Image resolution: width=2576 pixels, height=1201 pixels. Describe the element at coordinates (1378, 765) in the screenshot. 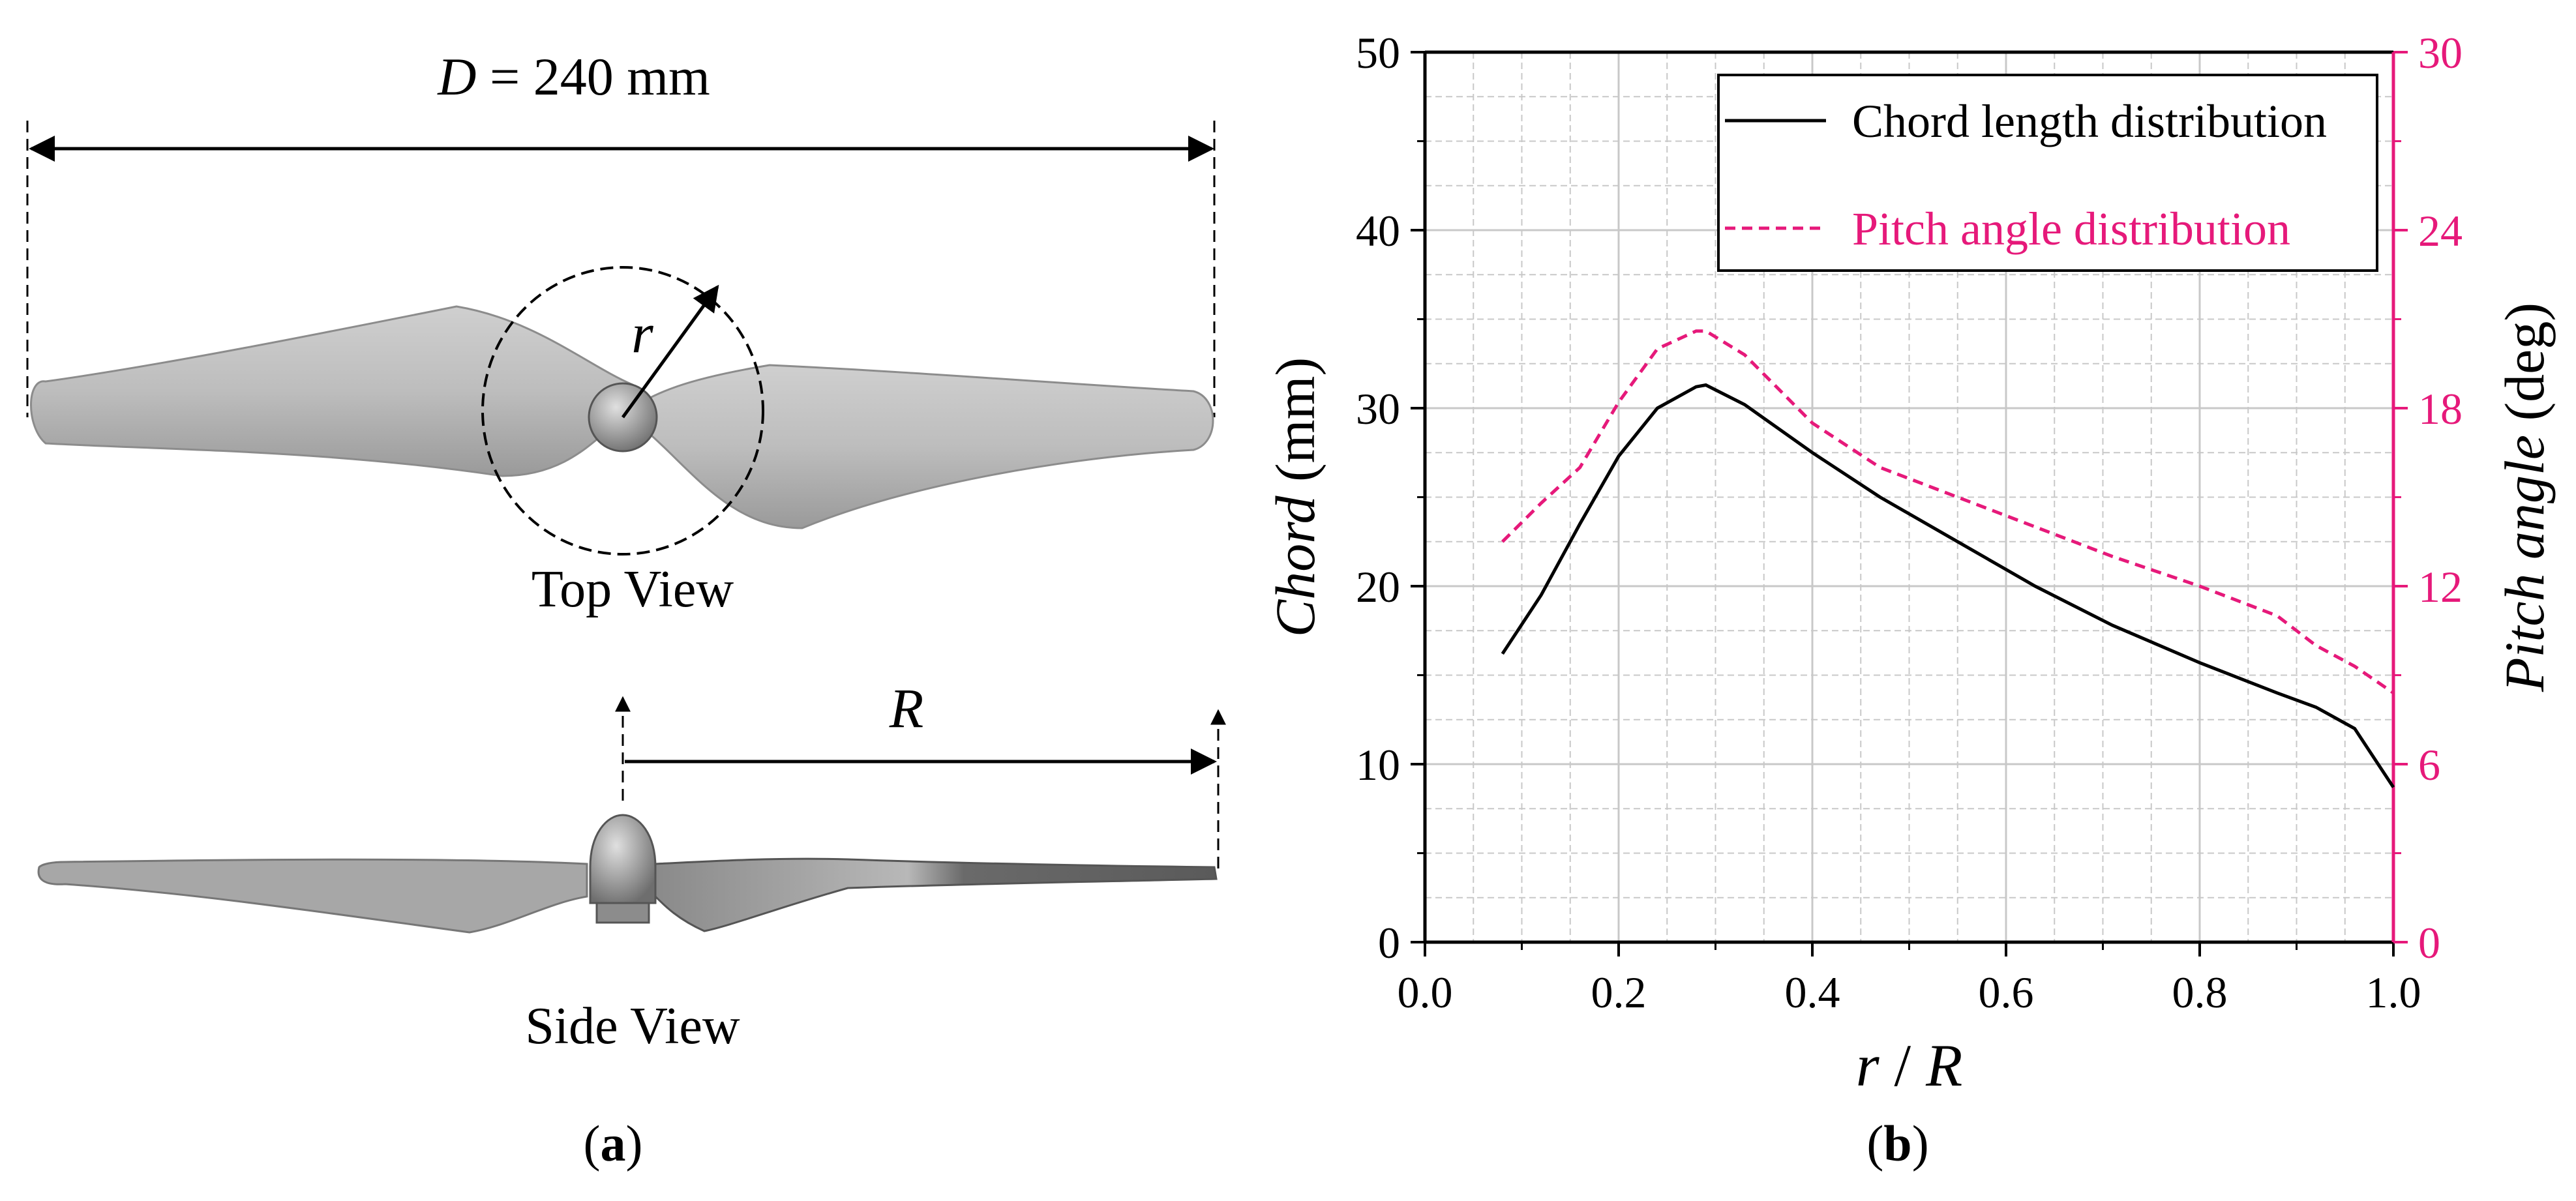

I see `y-tick-label: 10` at that location.